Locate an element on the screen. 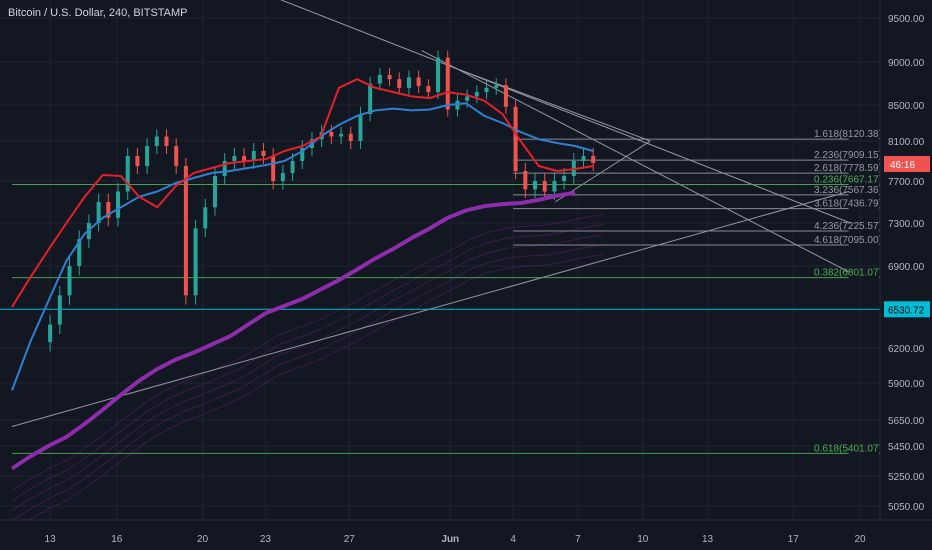  fib-level-label: 2.618(7778.59) is located at coordinates (848, 168).